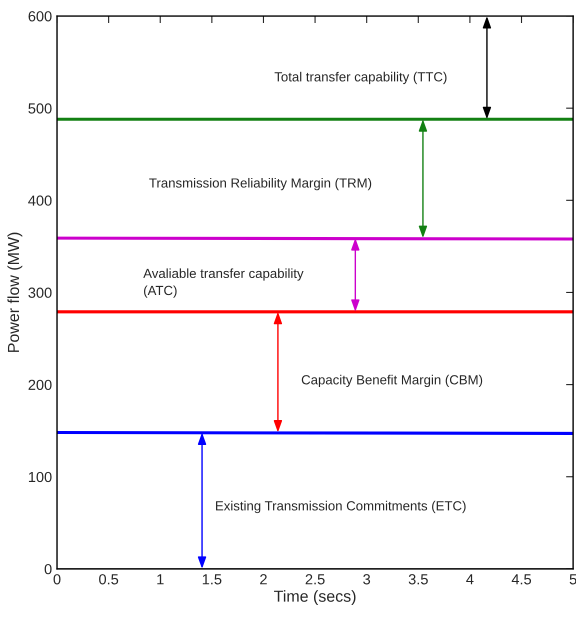 The height and width of the screenshot is (617, 576). What do you see at coordinates (315, 597) in the screenshot?
I see `x-axis-title: Time (secs)` at bounding box center [315, 597].